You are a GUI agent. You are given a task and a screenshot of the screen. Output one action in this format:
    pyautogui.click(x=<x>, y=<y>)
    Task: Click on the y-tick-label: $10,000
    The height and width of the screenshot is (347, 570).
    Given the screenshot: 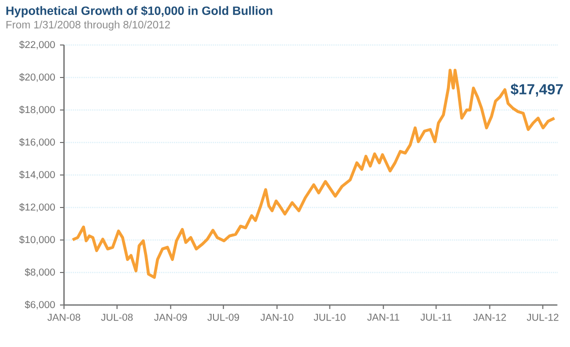 What is the action you would take?
    pyautogui.click(x=37, y=240)
    